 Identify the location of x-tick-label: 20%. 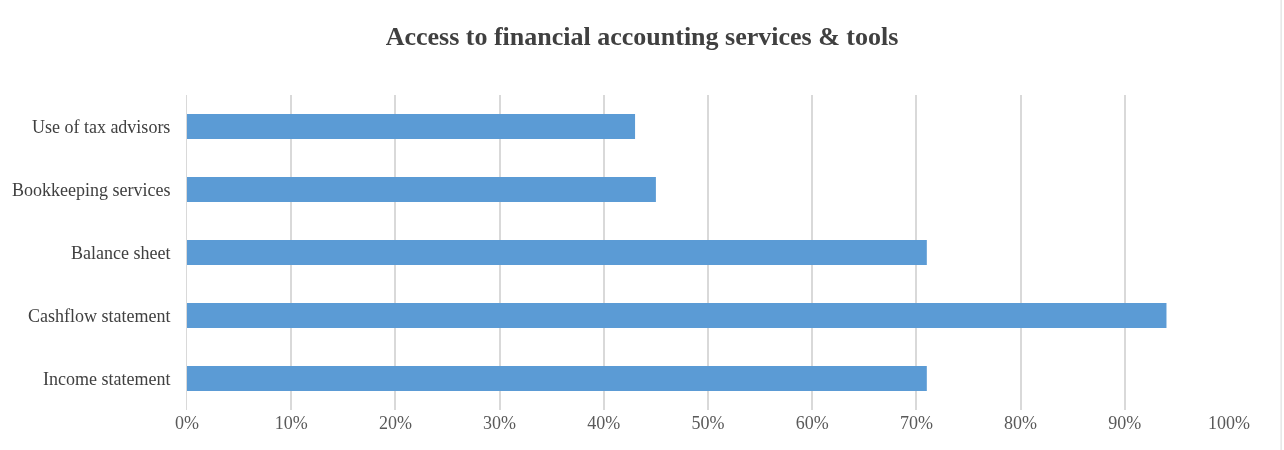
(395, 423).